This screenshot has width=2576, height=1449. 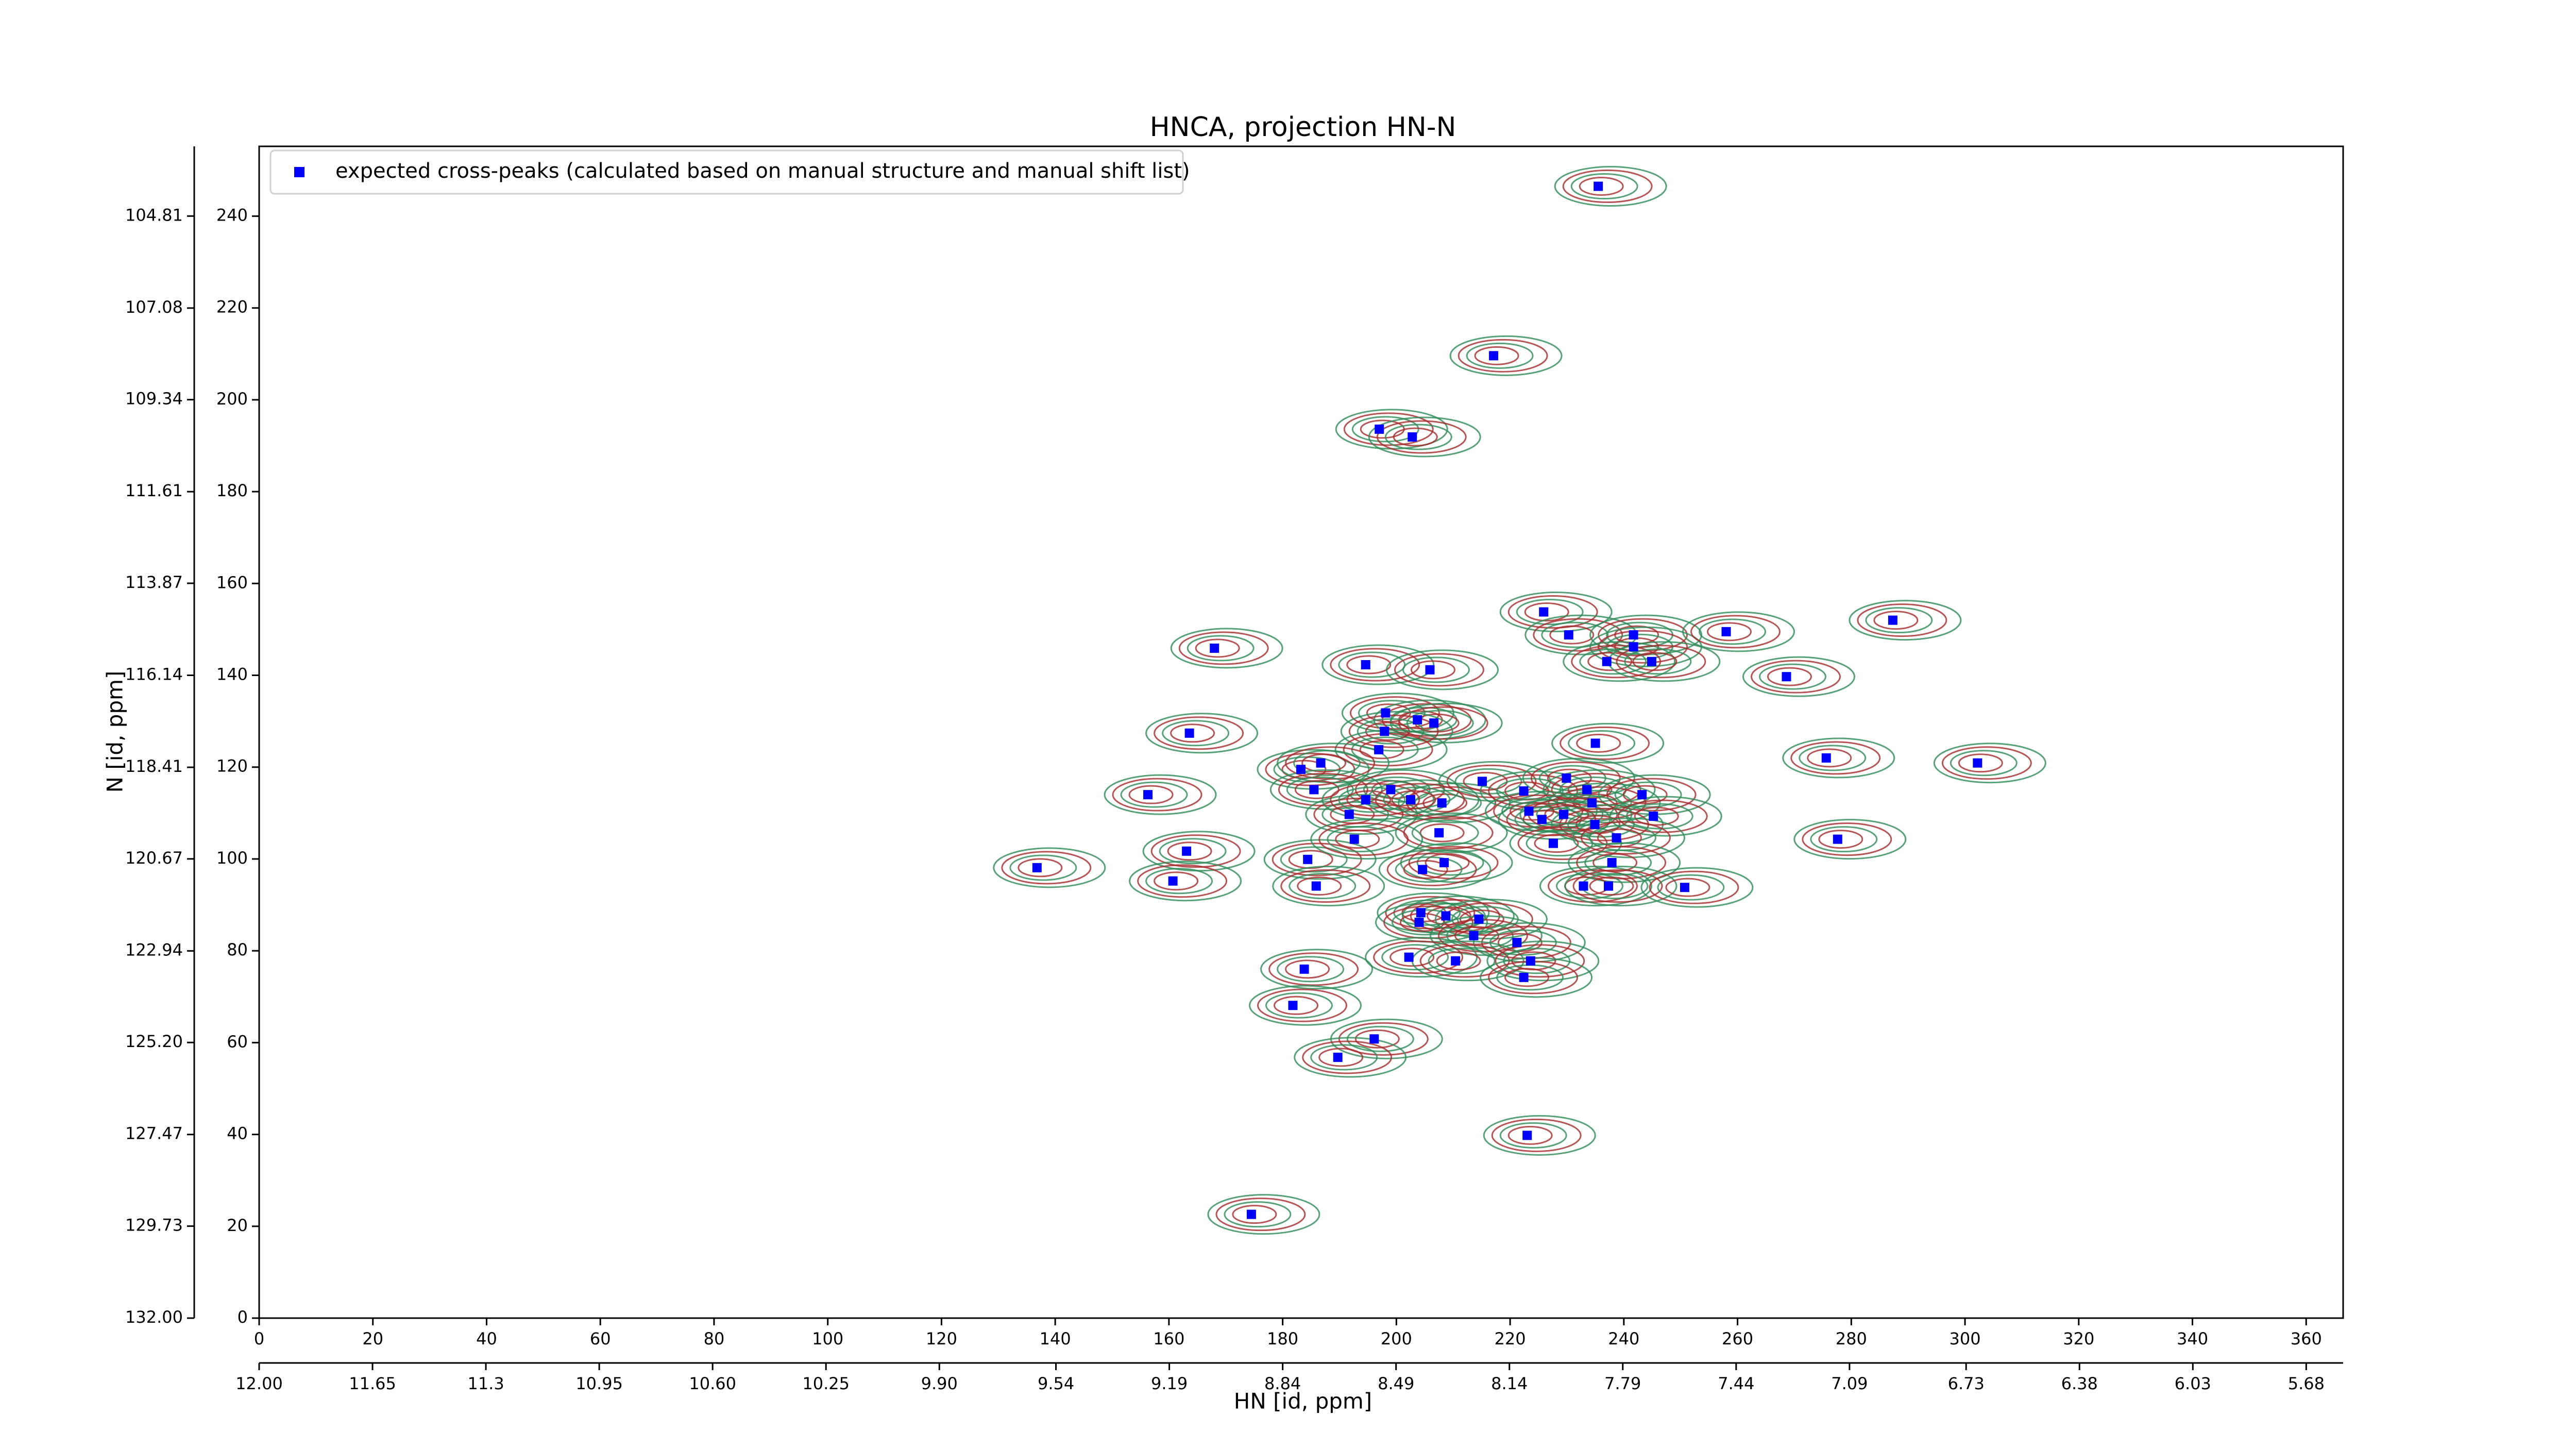 I want to click on y2-tick-label: 109.34, so click(x=154, y=399).